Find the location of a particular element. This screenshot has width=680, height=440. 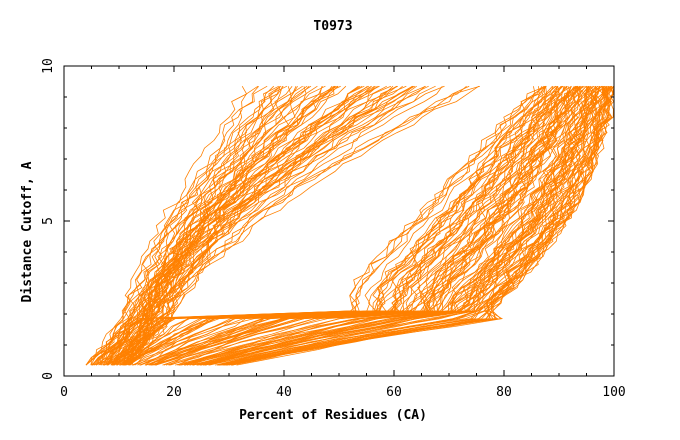

x-tick-label: 0 is located at coordinates (64, 392).